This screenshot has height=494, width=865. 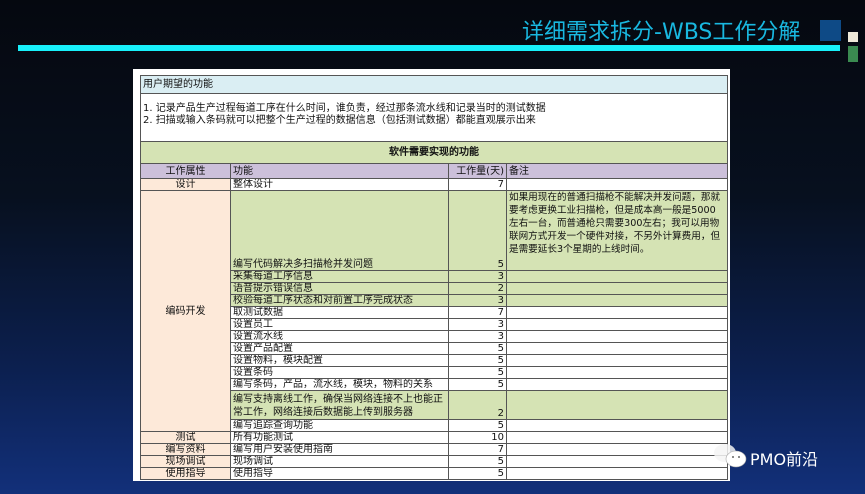 I want to click on slide-title: 详细需求拆分-WBS工作分解, so click(x=661, y=32).